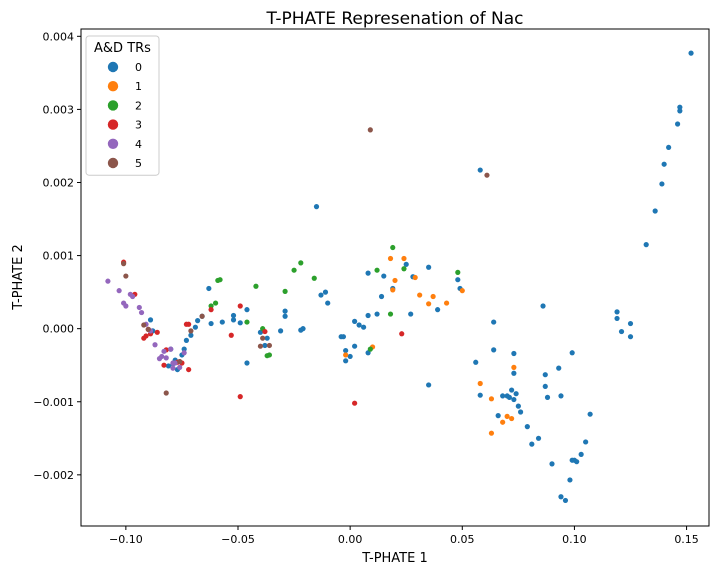 The height and width of the screenshot is (576, 720). What do you see at coordinates (686, 539) in the screenshot?
I see `x-tick-label: 0.15` at bounding box center [686, 539].